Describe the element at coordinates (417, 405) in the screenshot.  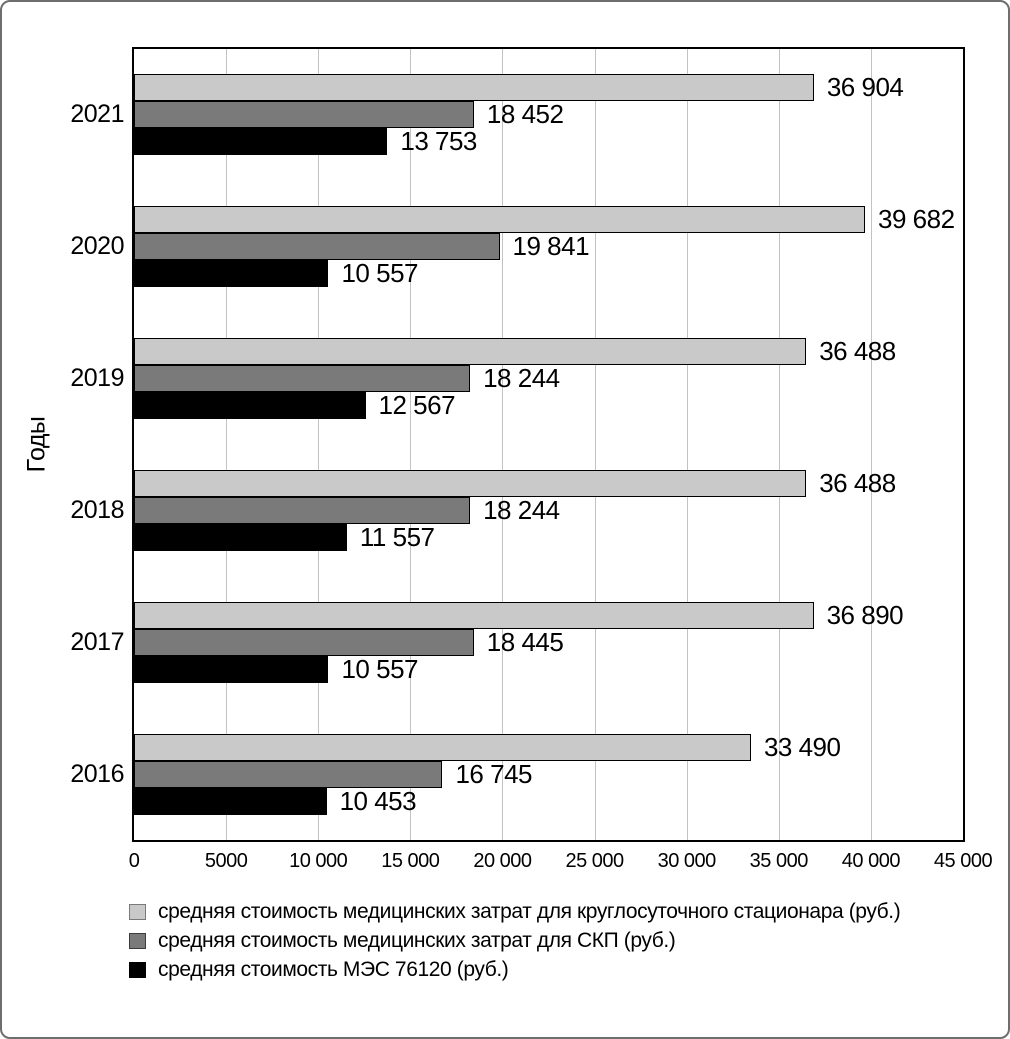
I see `bar-value-label: 12 567` at that location.